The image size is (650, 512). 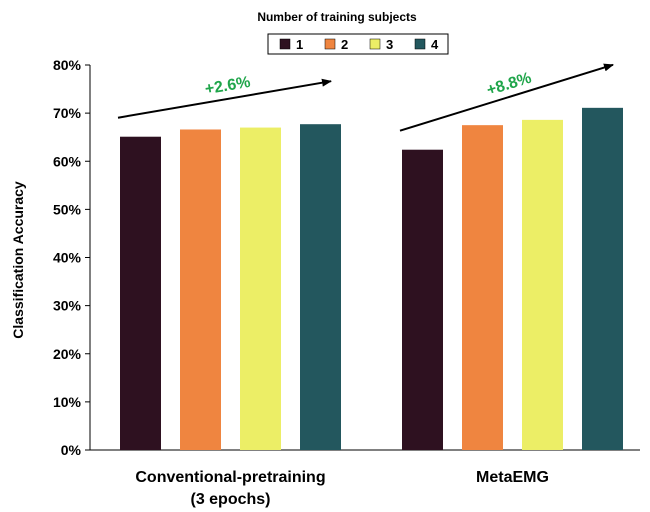 What do you see at coordinates (18, 260) in the screenshot?
I see `y-axis-label: Classification Accuracy` at bounding box center [18, 260].